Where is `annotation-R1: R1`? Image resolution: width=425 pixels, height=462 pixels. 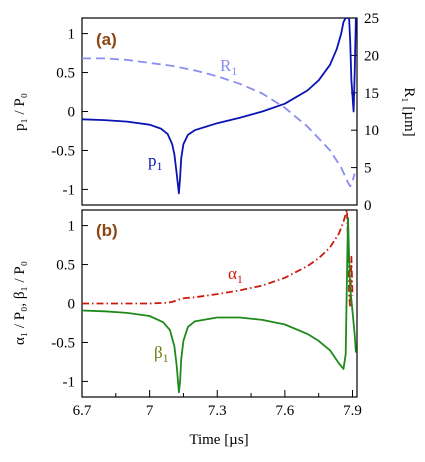
annotation-R1: R1 is located at coordinates (228, 67).